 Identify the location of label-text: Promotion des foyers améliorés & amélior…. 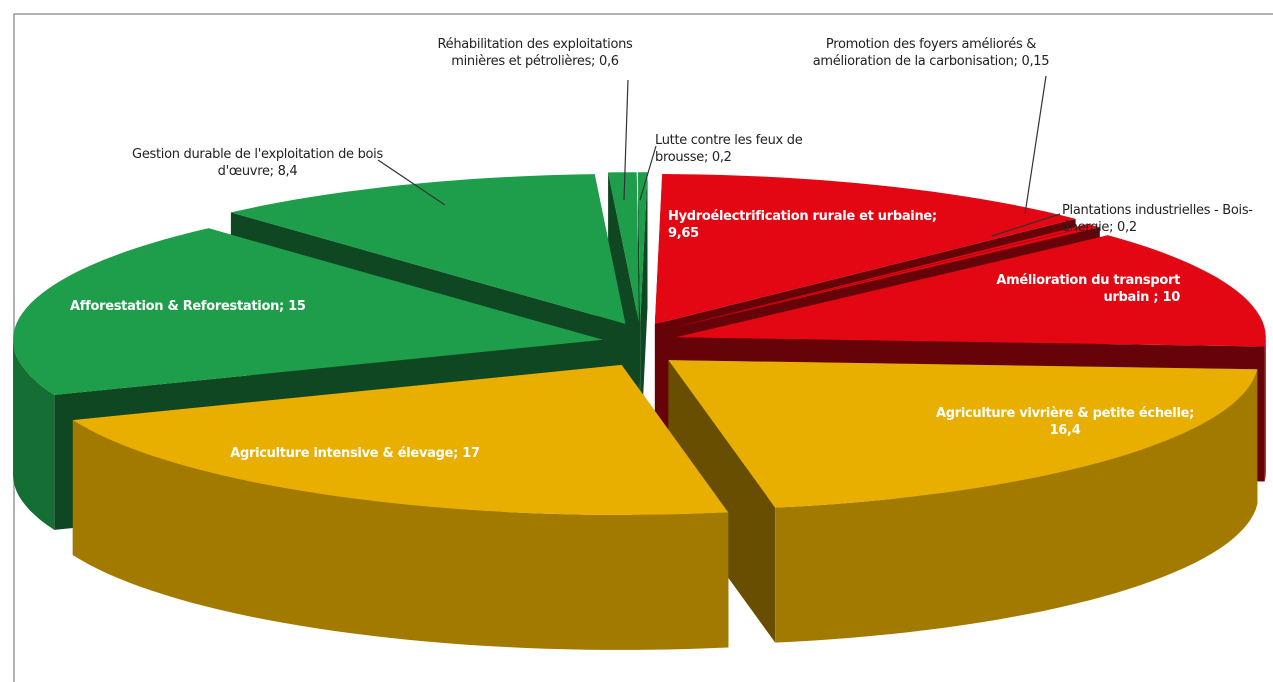
(924, 53).